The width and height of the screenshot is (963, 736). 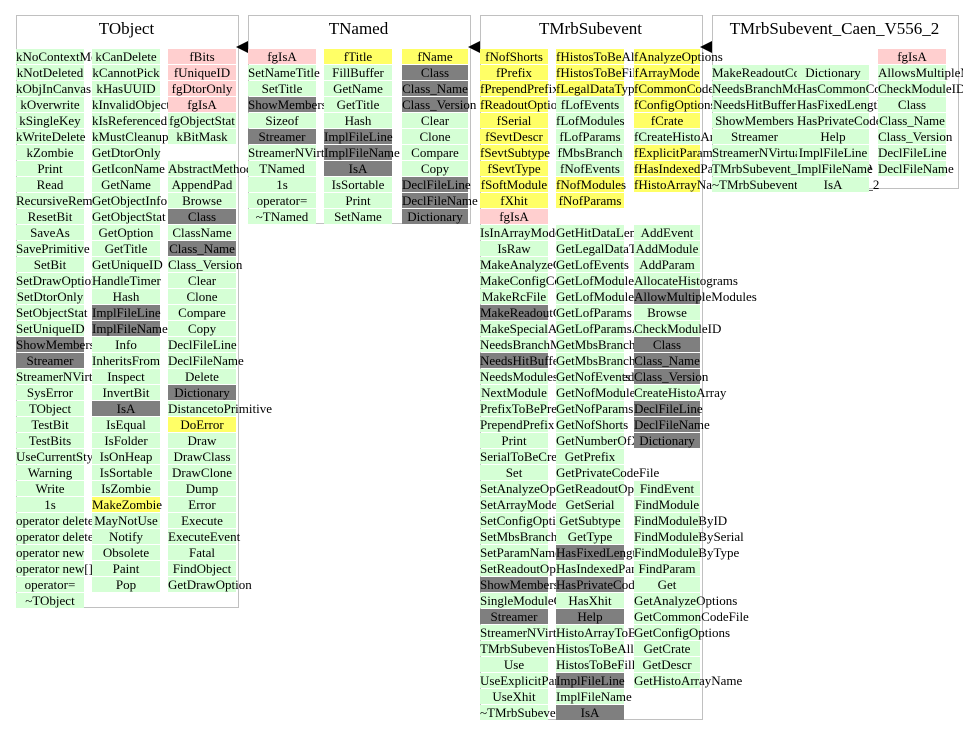 What do you see at coordinates (596, 344) in the screenshot?
I see `class-member: GetMbsBranch` at bounding box center [596, 344].